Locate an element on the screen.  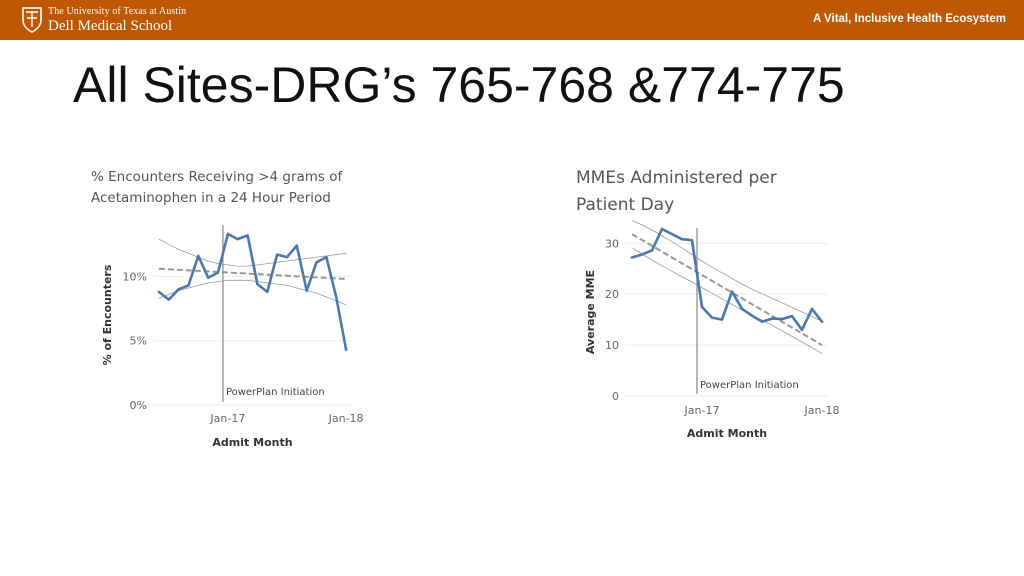
logo-university-name: The University of Texas at Austin is located at coordinates (117, 11).